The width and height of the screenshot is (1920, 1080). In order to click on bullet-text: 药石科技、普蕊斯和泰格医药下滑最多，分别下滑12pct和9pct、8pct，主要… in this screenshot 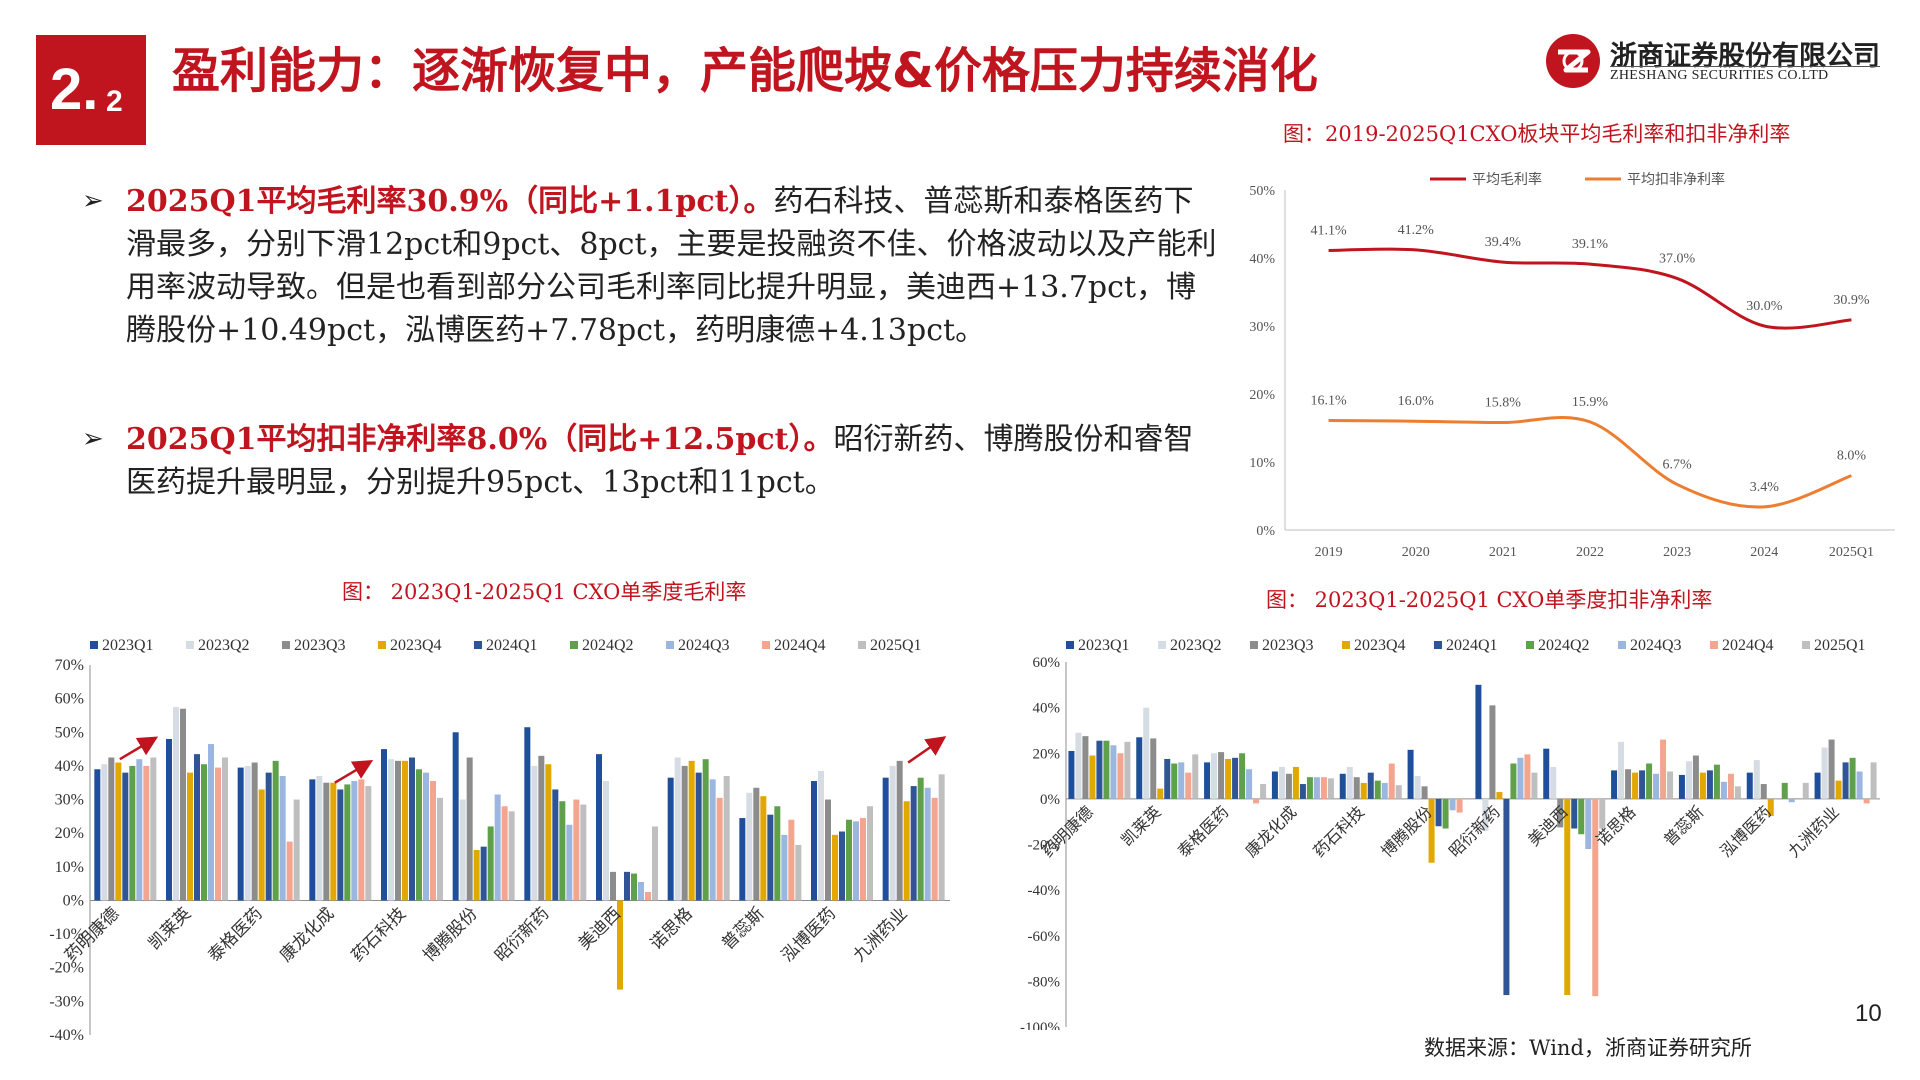, I will do `click(671, 266)`.